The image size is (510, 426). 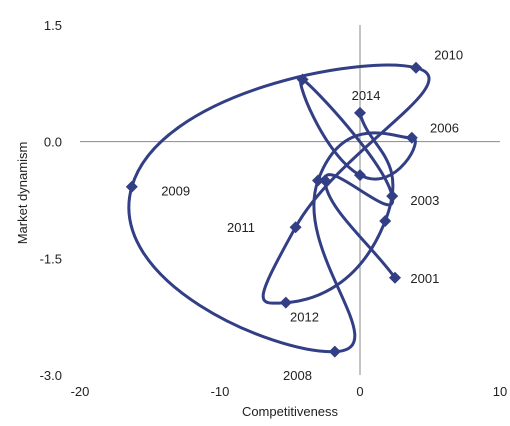 I want to click on point-label-2012: 2012, so click(x=304, y=317).